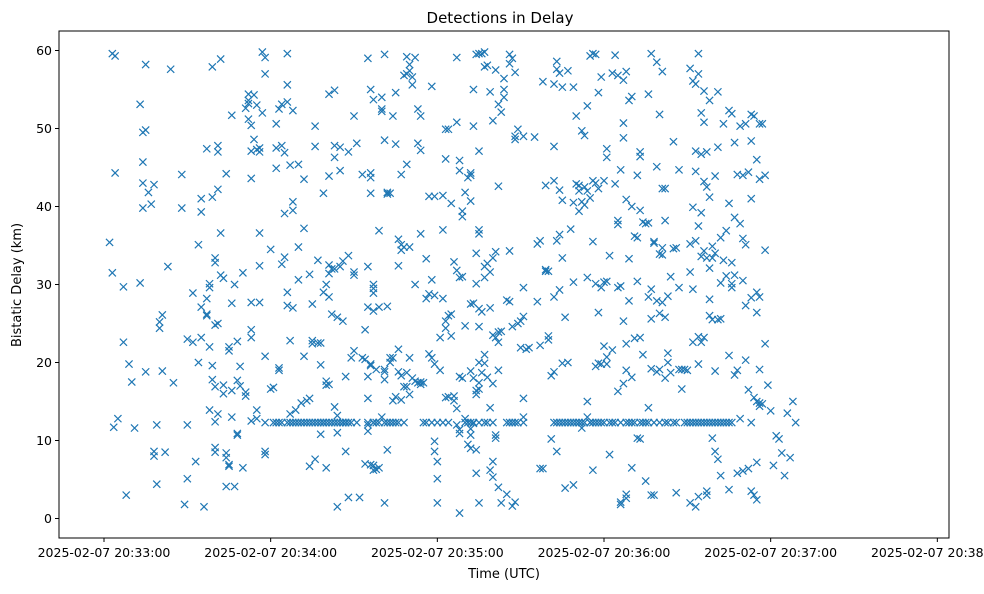 The width and height of the screenshot is (984, 594). Describe the element at coordinates (44, 284) in the screenshot. I see `y-tick-label: 30` at that location.